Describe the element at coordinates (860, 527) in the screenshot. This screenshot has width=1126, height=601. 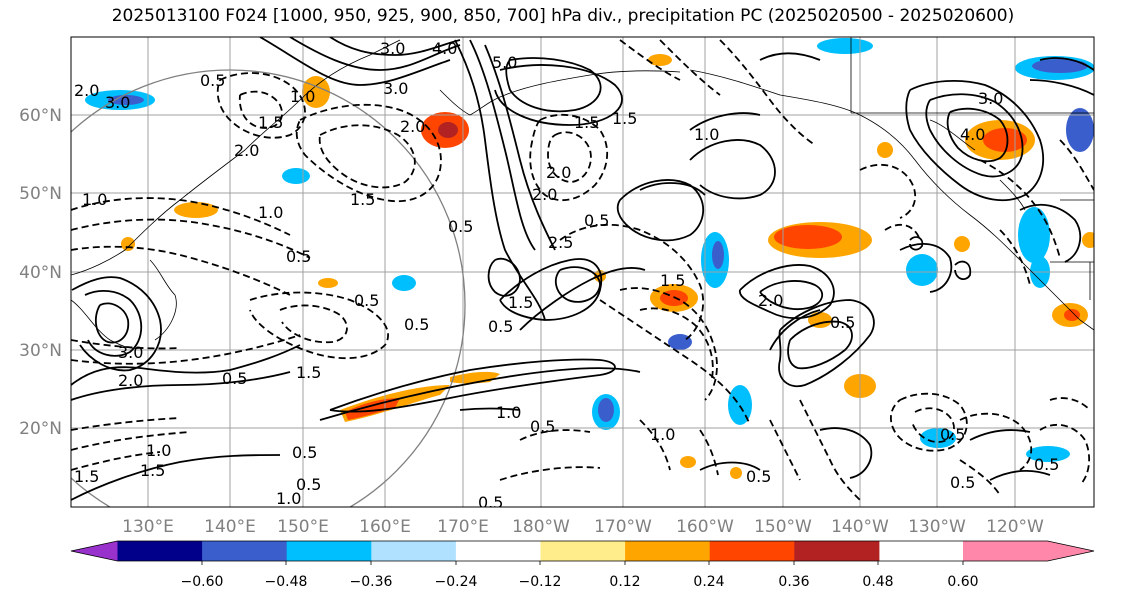
I see `longitude-label: 140°W` at that location.